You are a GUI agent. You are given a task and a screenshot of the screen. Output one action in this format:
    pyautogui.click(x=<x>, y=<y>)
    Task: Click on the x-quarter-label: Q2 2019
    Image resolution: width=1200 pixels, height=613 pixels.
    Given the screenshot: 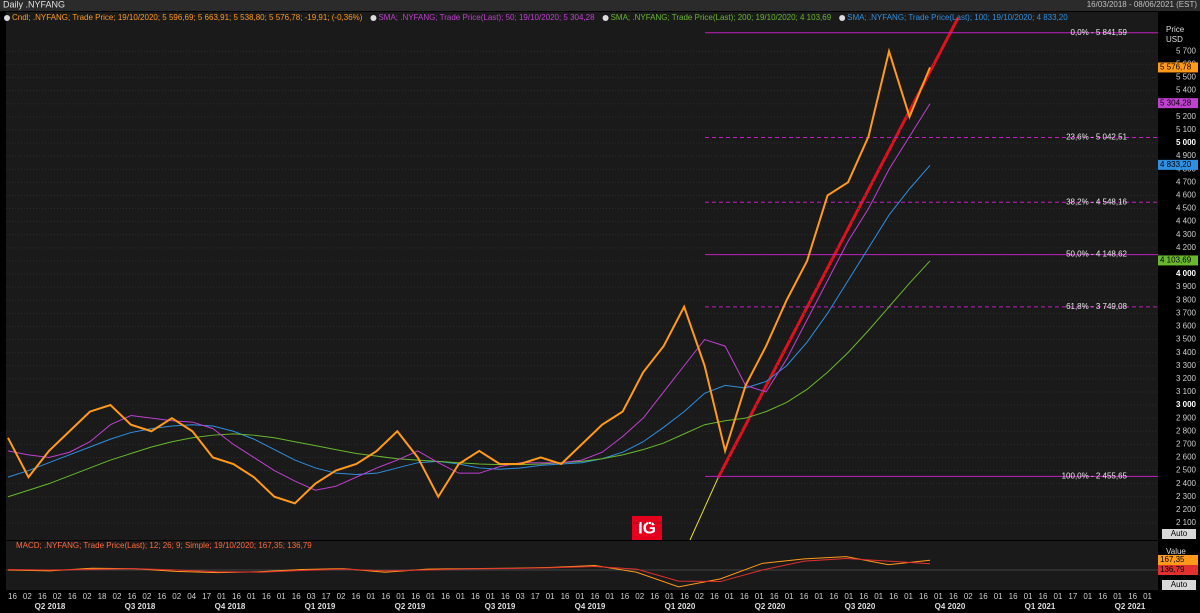 What is the action you would take?
    pyautogui.click(x=410, y=606)
    